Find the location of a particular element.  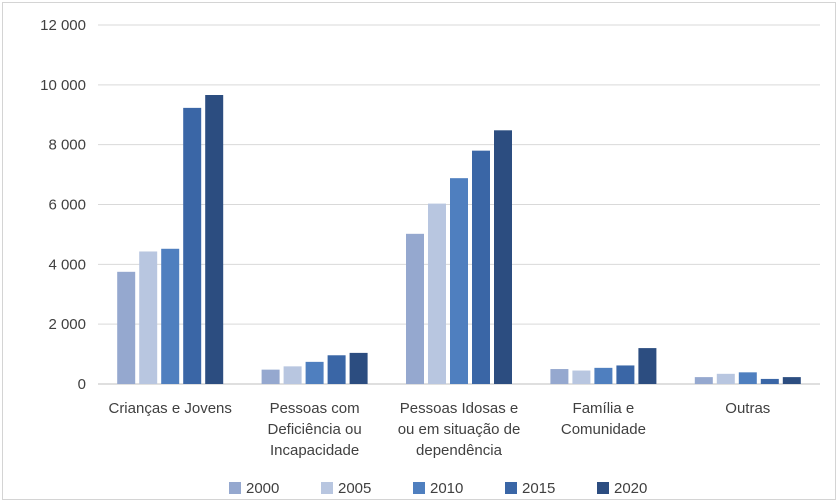

legend-item-2010: 2010 is located at coordinates (438, 488).